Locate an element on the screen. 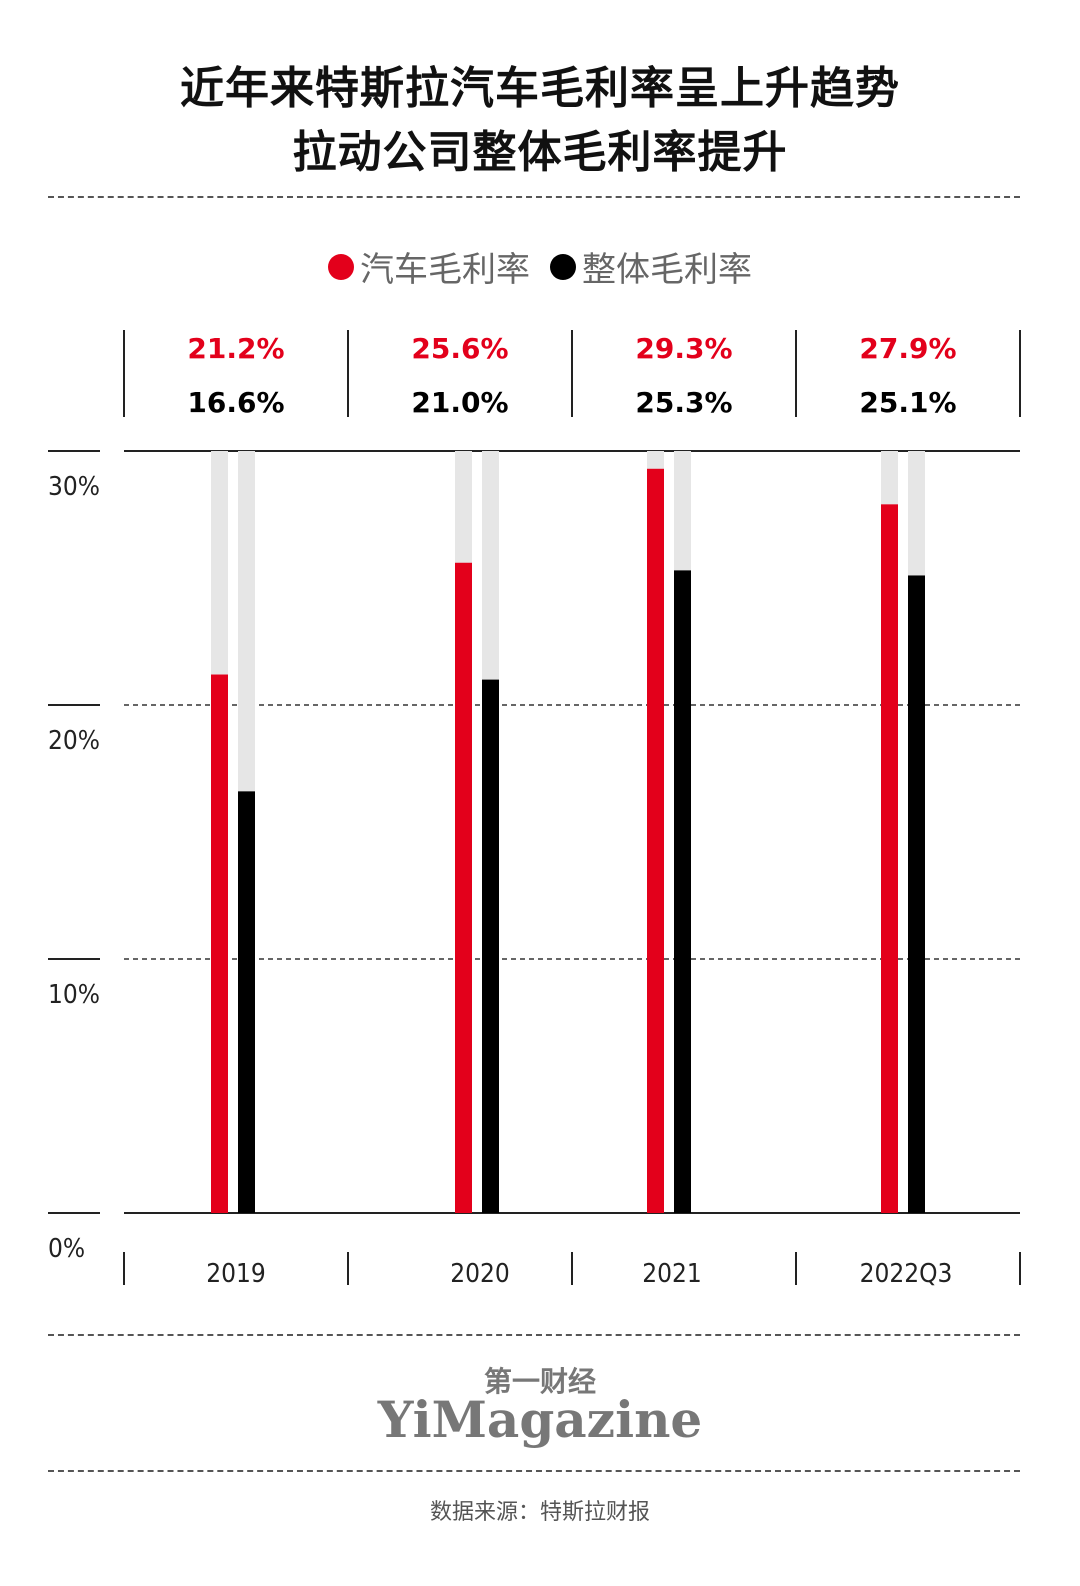  x-tick-label: 2020 is located at coordinates (480, 1274).